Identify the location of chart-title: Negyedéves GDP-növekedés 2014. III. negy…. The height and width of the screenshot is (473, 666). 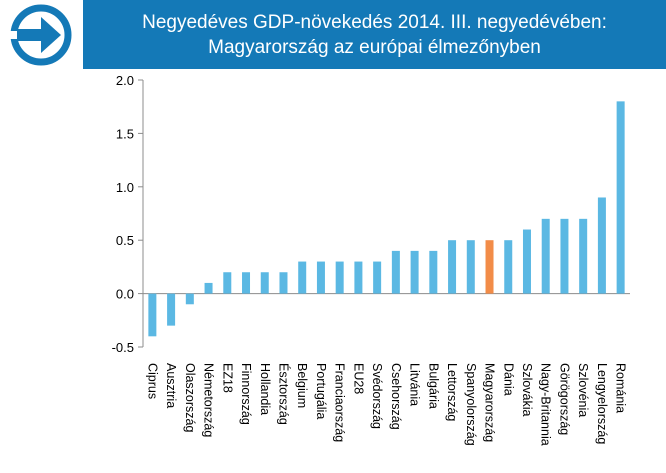
(374, 34).